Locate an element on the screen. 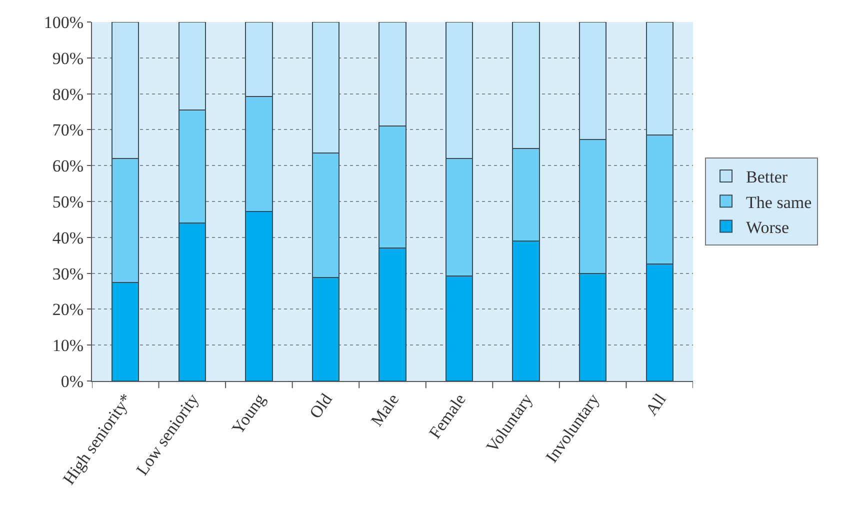 The height and width of the screenshot is (506, 843). legend-label: The same is located at coordinates (779, 202).